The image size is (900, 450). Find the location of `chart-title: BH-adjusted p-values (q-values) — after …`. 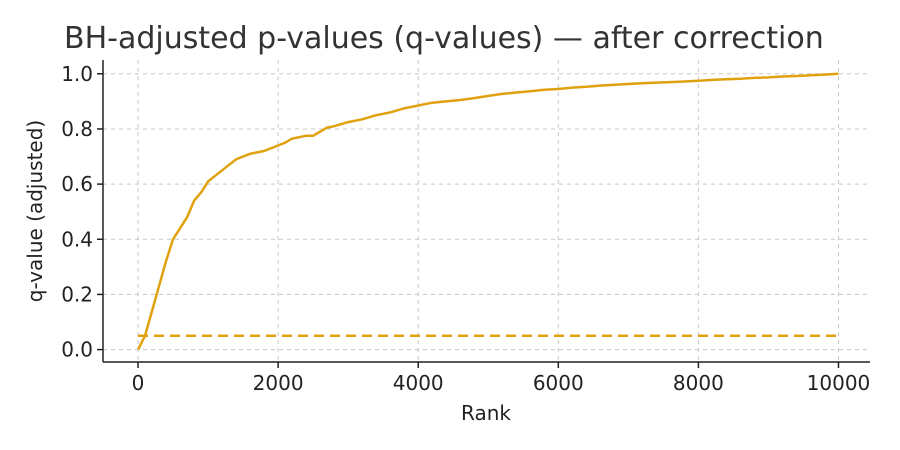

chart-title: BH-adjusted p-values (q-values) — after … is located at coordinates (444, 38).